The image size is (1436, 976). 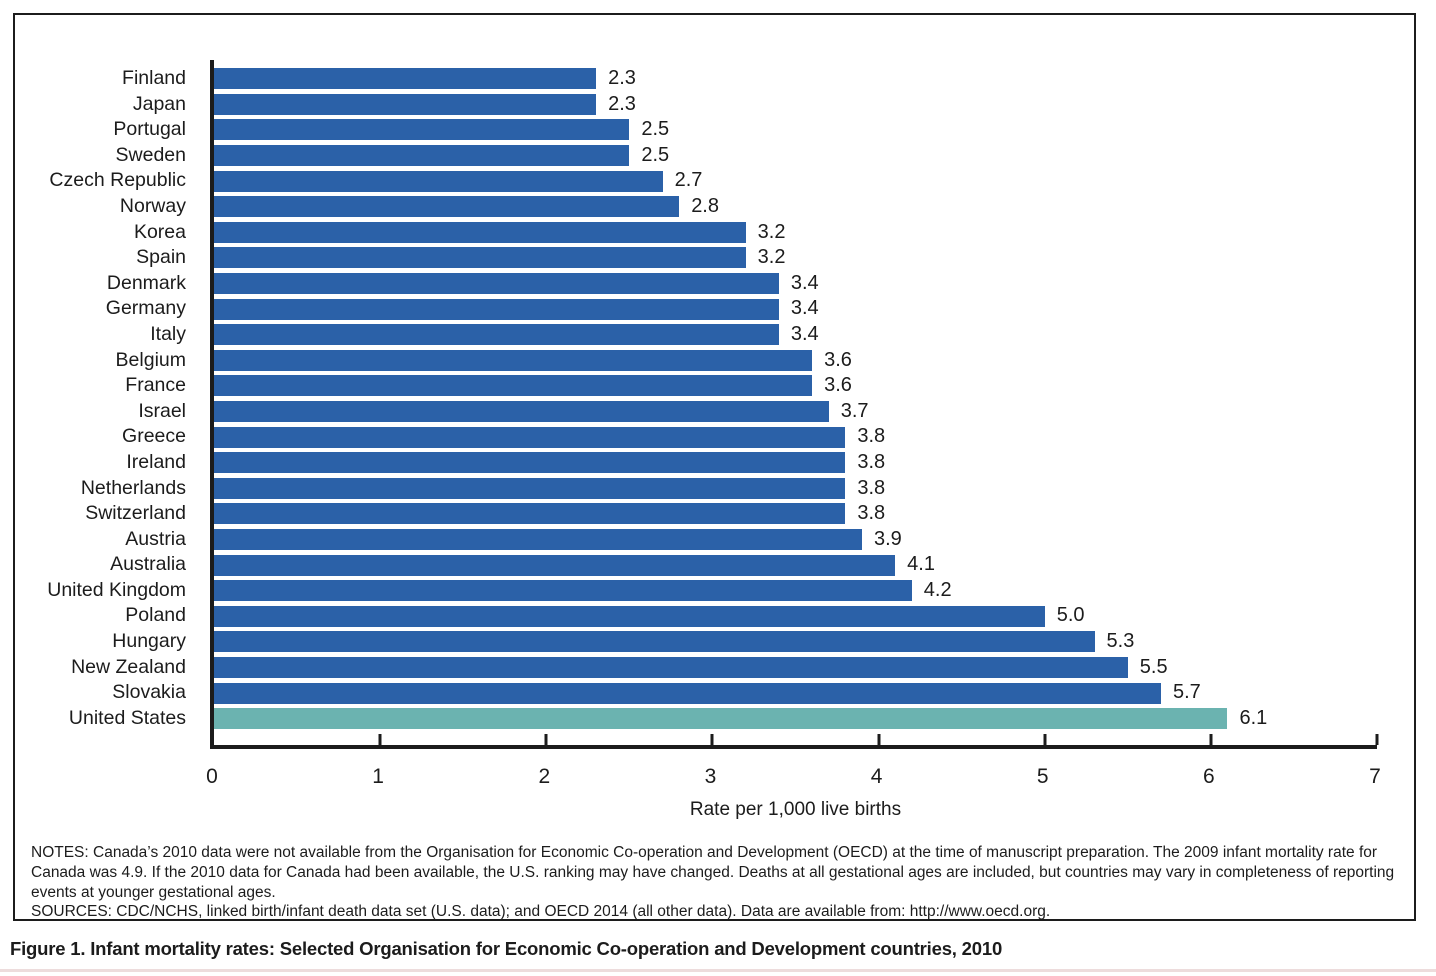 What do you see at coordinates (721, 719) in the screenshot?
I see `bar-highlighted` at bounding box center [721, 719].